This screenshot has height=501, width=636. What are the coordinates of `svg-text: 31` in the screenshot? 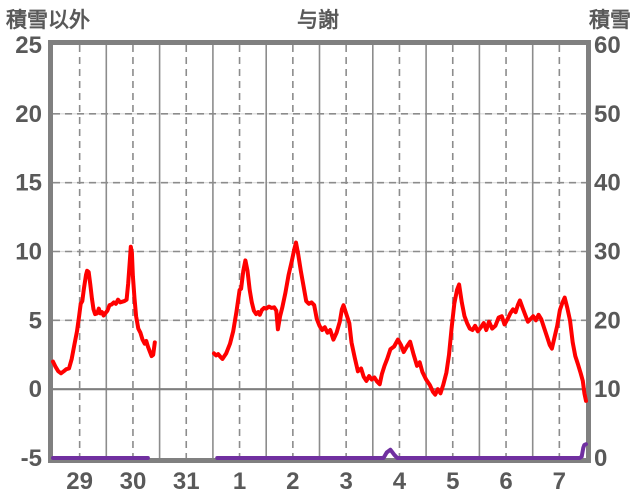 It's located at (186, 481).